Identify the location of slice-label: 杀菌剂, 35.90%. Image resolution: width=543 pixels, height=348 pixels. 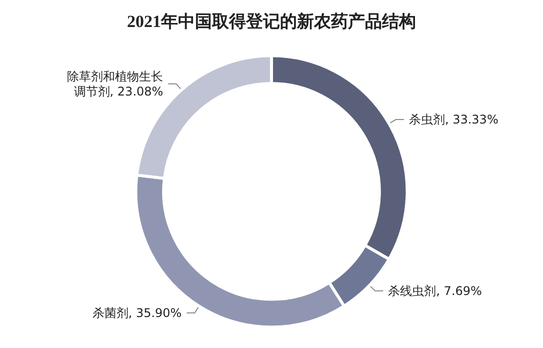
(137, 313).